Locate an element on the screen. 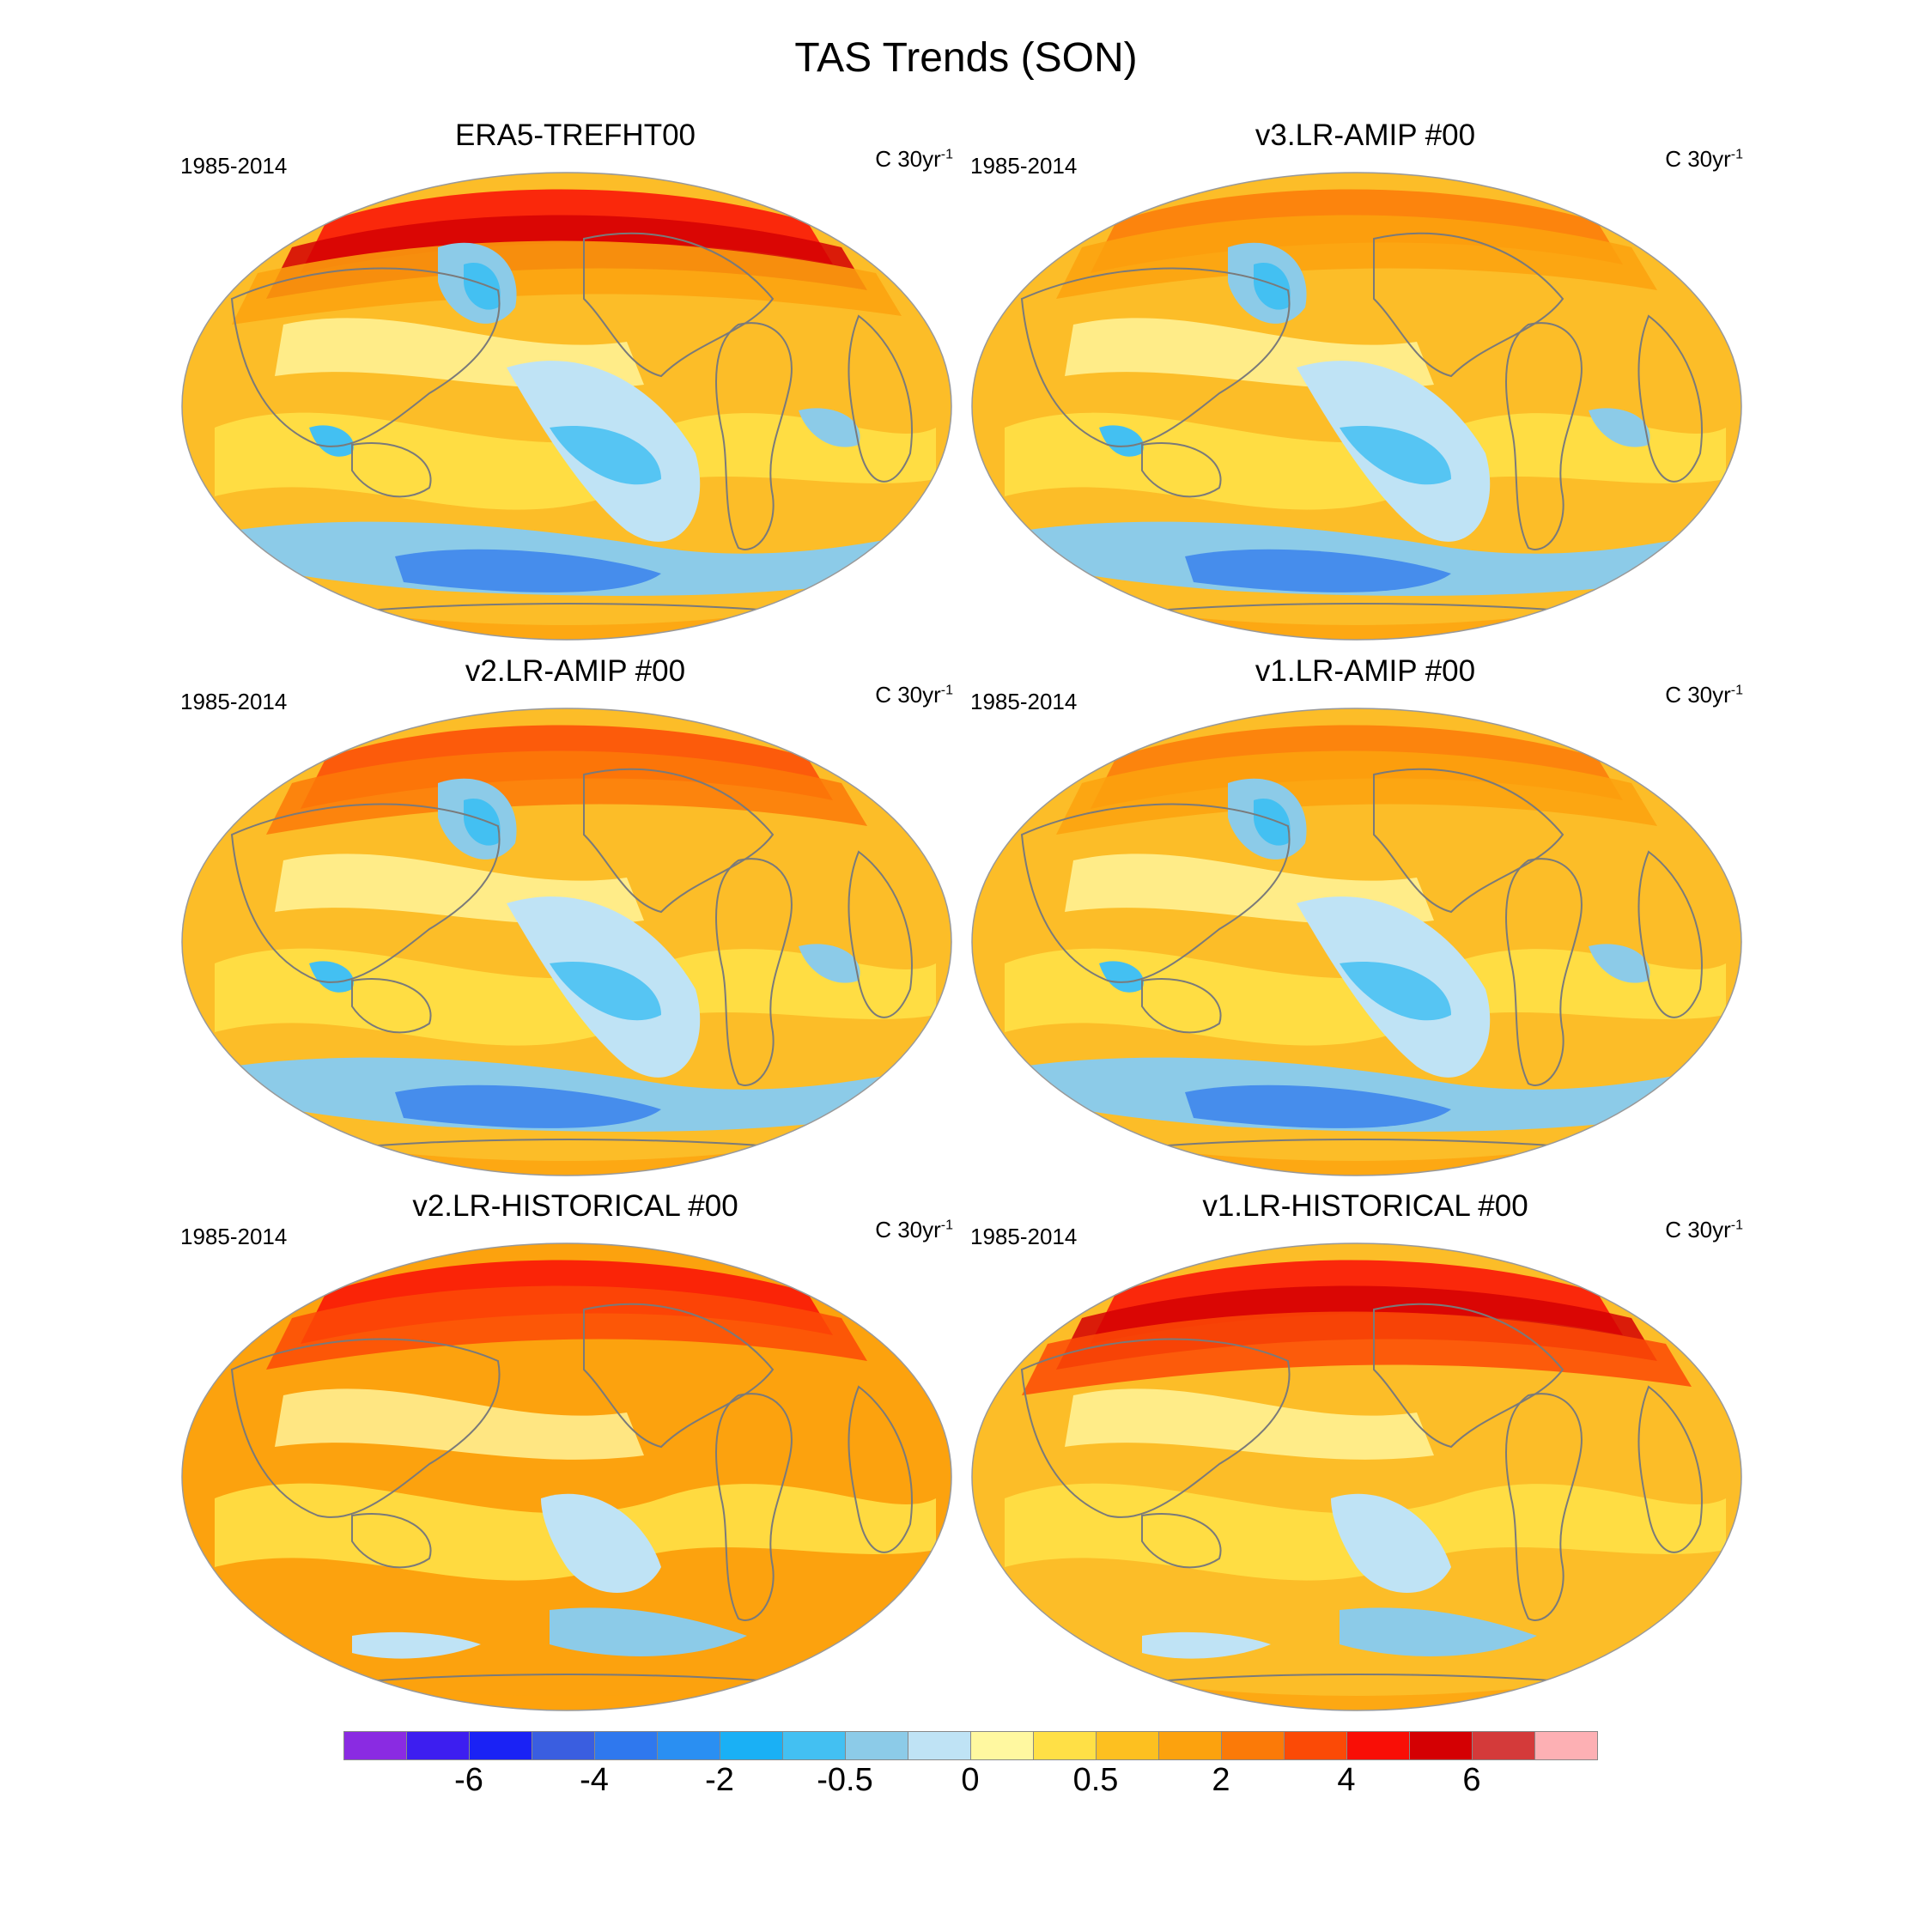 The image size is (1932, 1932). colorbar-label: 2 is located at coordinates (1221, 1780).